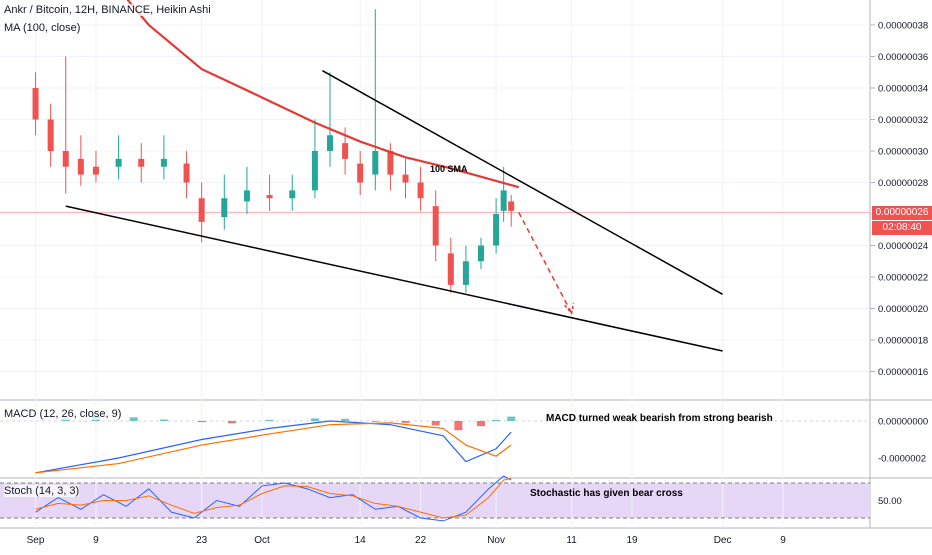 The image size is (932, 555). I want to click on stoch-band, so click(435, 500).